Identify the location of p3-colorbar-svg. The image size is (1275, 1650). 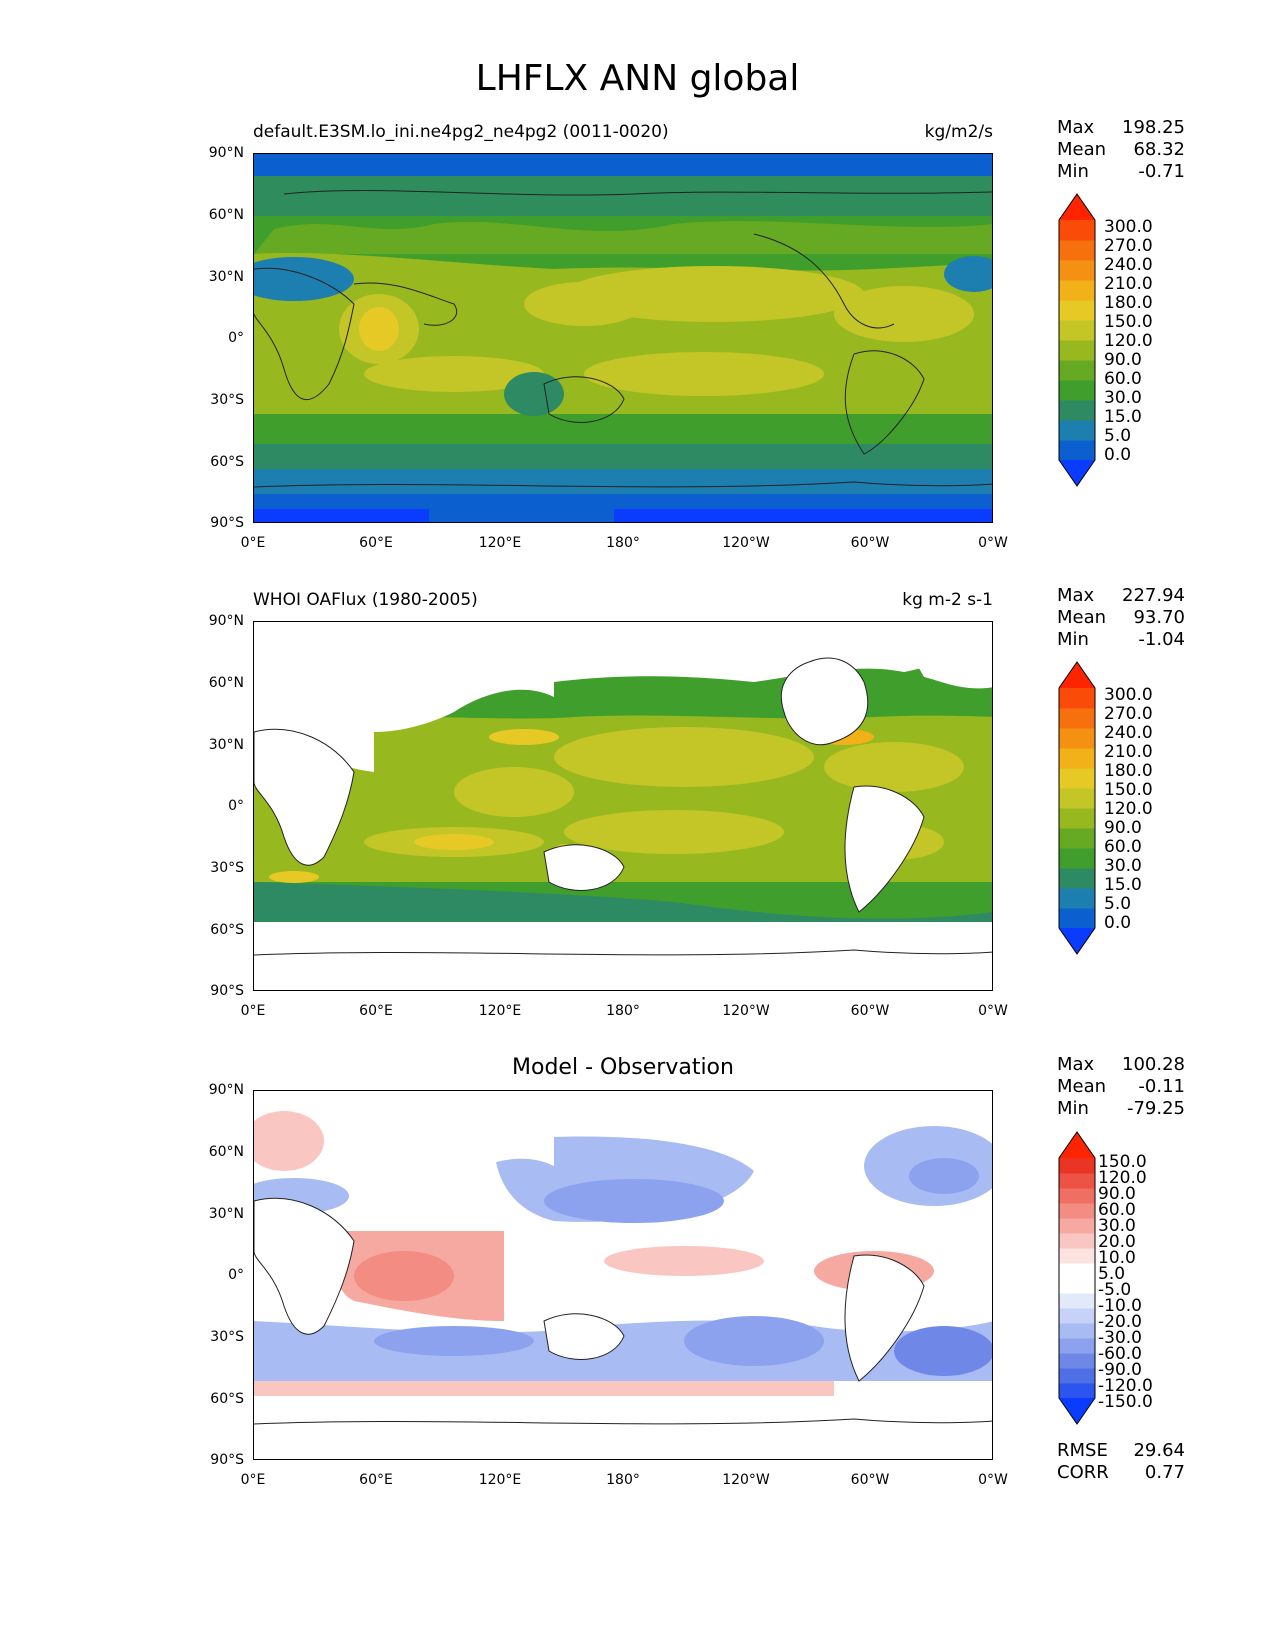
(1077, 1278).